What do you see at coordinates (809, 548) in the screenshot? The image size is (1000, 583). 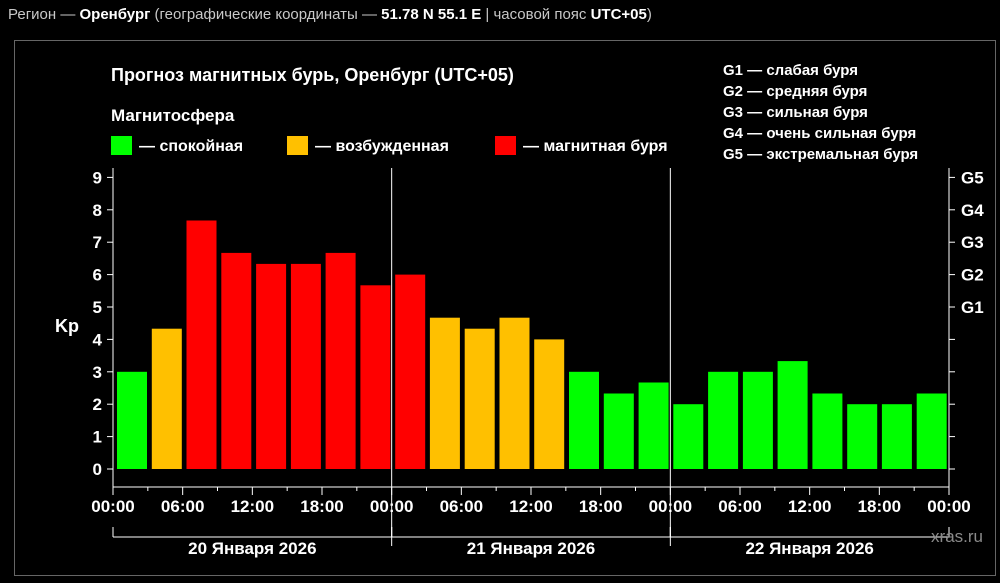 I see `day-label: 22 Января 2026` at bounding box center [809, 548].